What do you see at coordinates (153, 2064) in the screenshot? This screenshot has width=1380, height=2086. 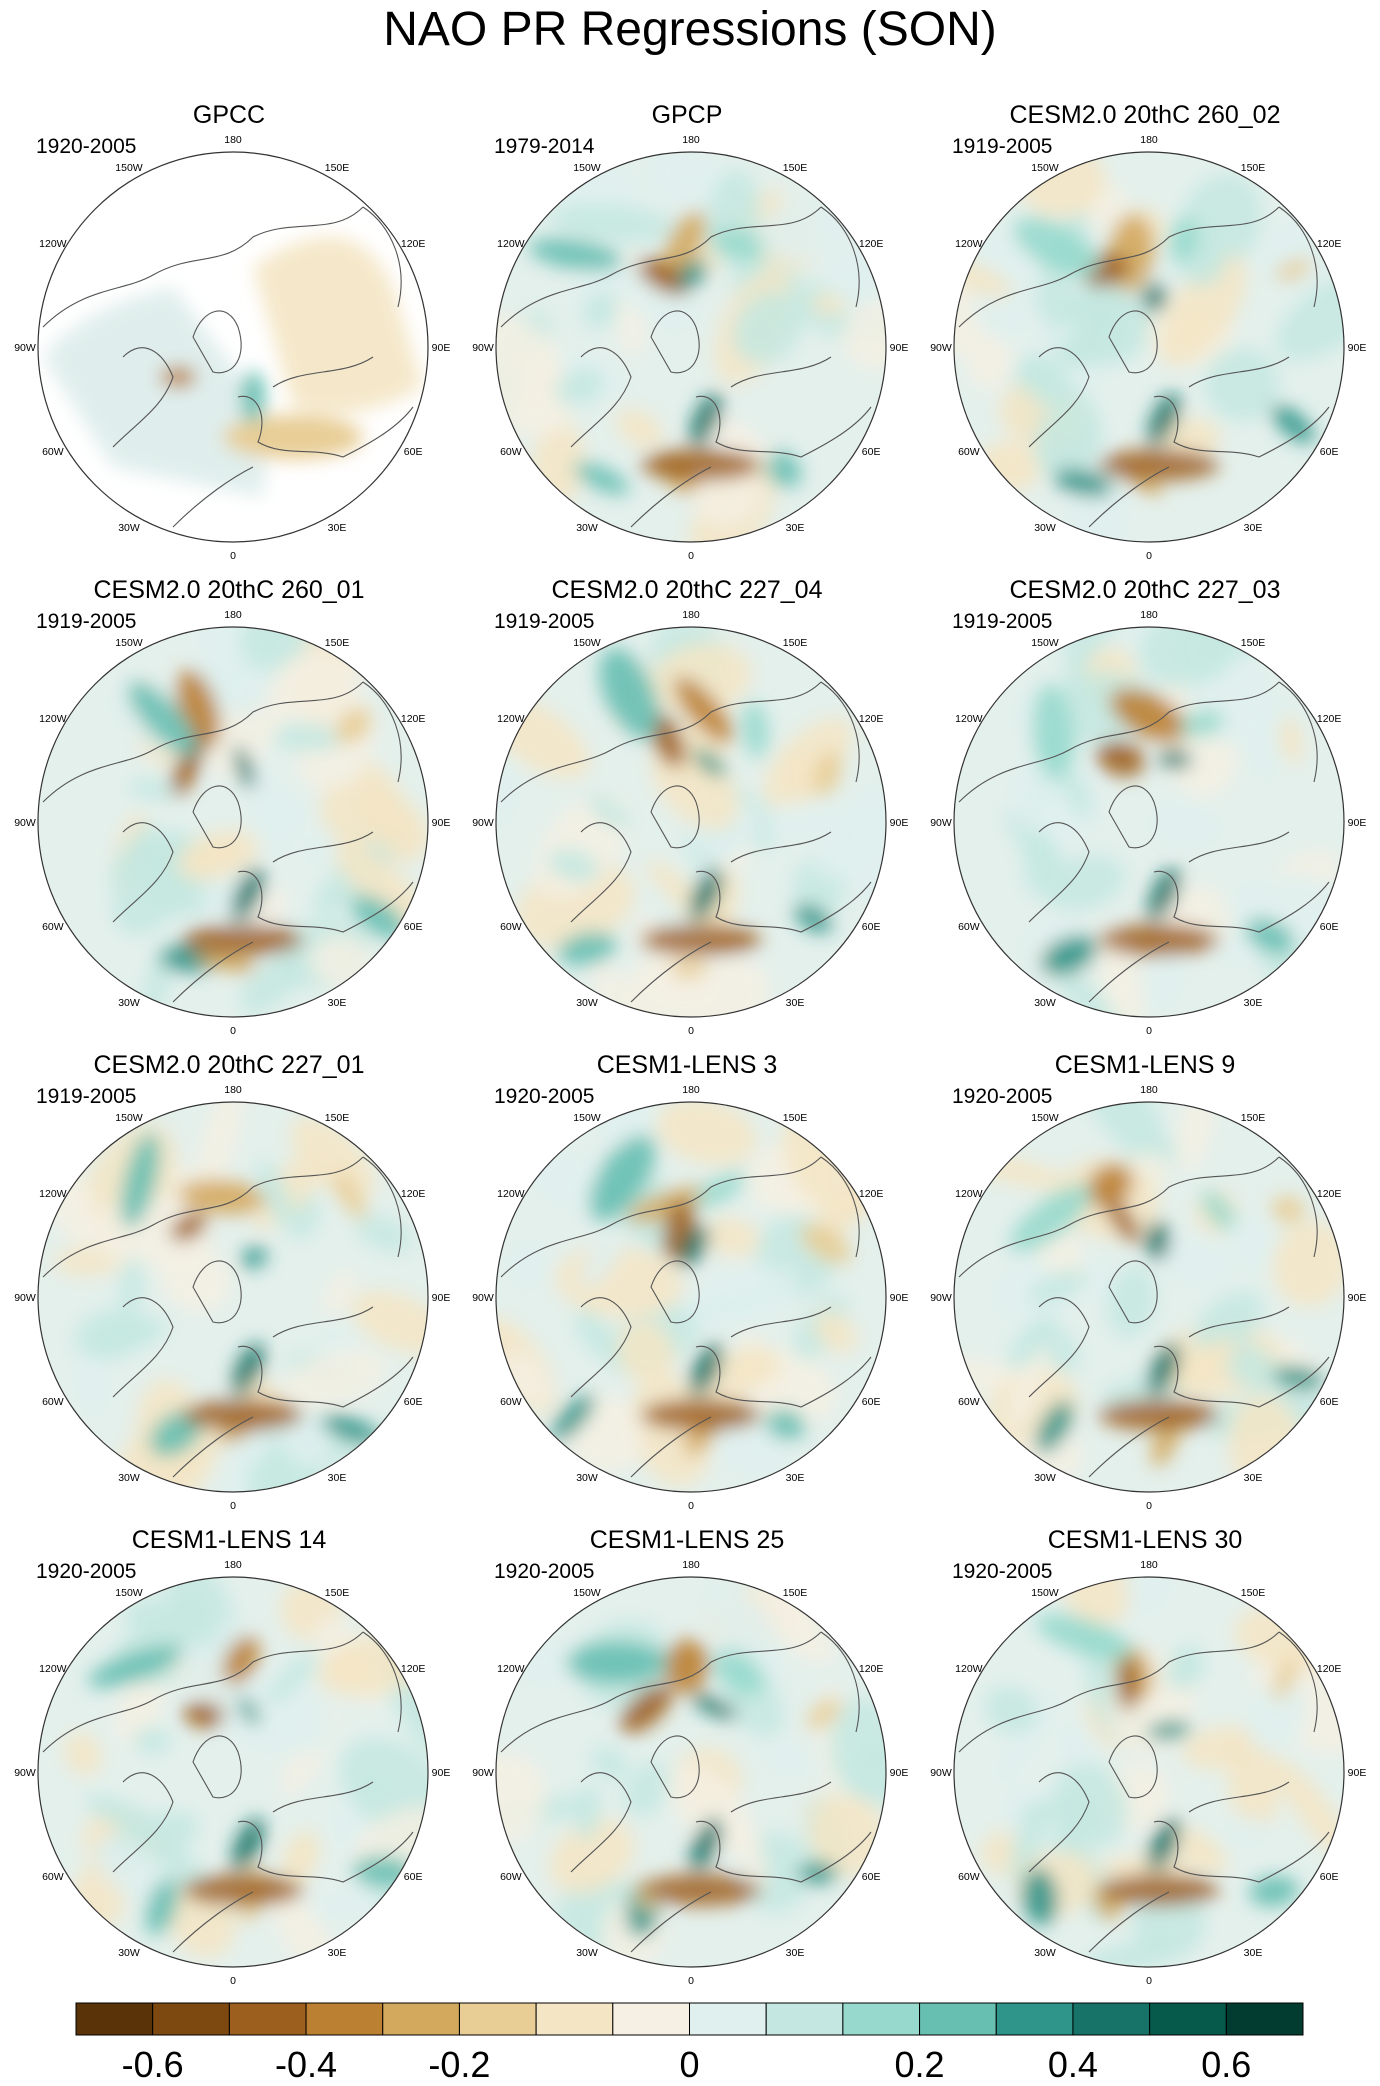 I see `colorbar-tick-label: -0.6` at bounding box center [153, 2064].